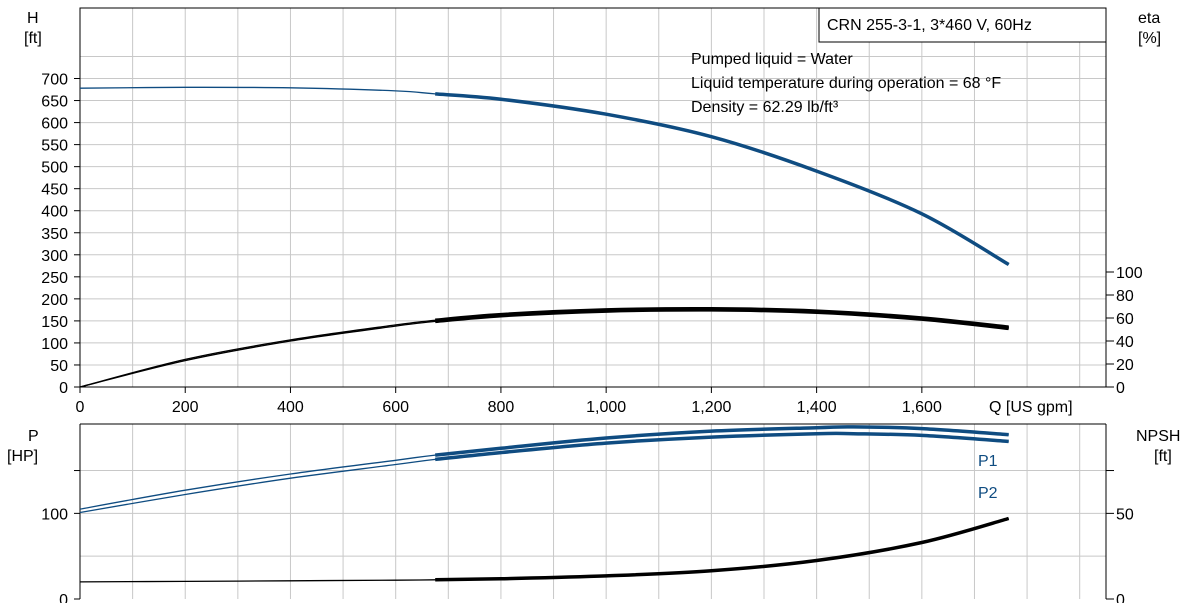 This screenshot has height=603, width=1200. Describe the element at coordinates (772, 59) in the screenshot. I see `annotation-pumped-liquid: Pumped liquid = Water` at that location.